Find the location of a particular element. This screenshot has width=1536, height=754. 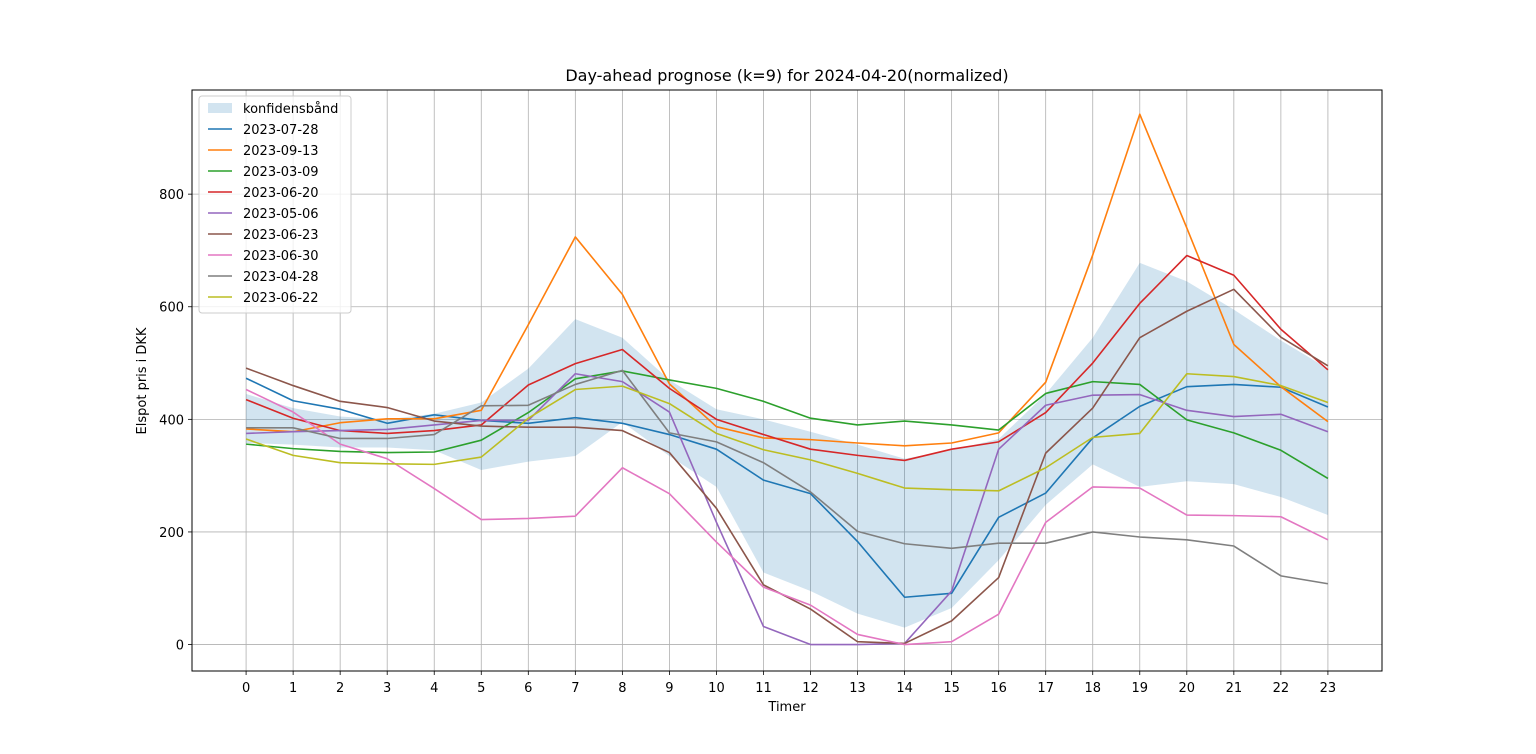

y-tick-label: 200 is located at coordinates (171, 533).